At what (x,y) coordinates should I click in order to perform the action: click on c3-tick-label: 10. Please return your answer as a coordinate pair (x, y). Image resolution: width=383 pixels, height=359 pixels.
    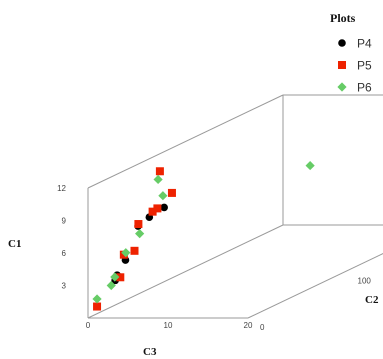
    Looking at the image, I should click on (168, 325).